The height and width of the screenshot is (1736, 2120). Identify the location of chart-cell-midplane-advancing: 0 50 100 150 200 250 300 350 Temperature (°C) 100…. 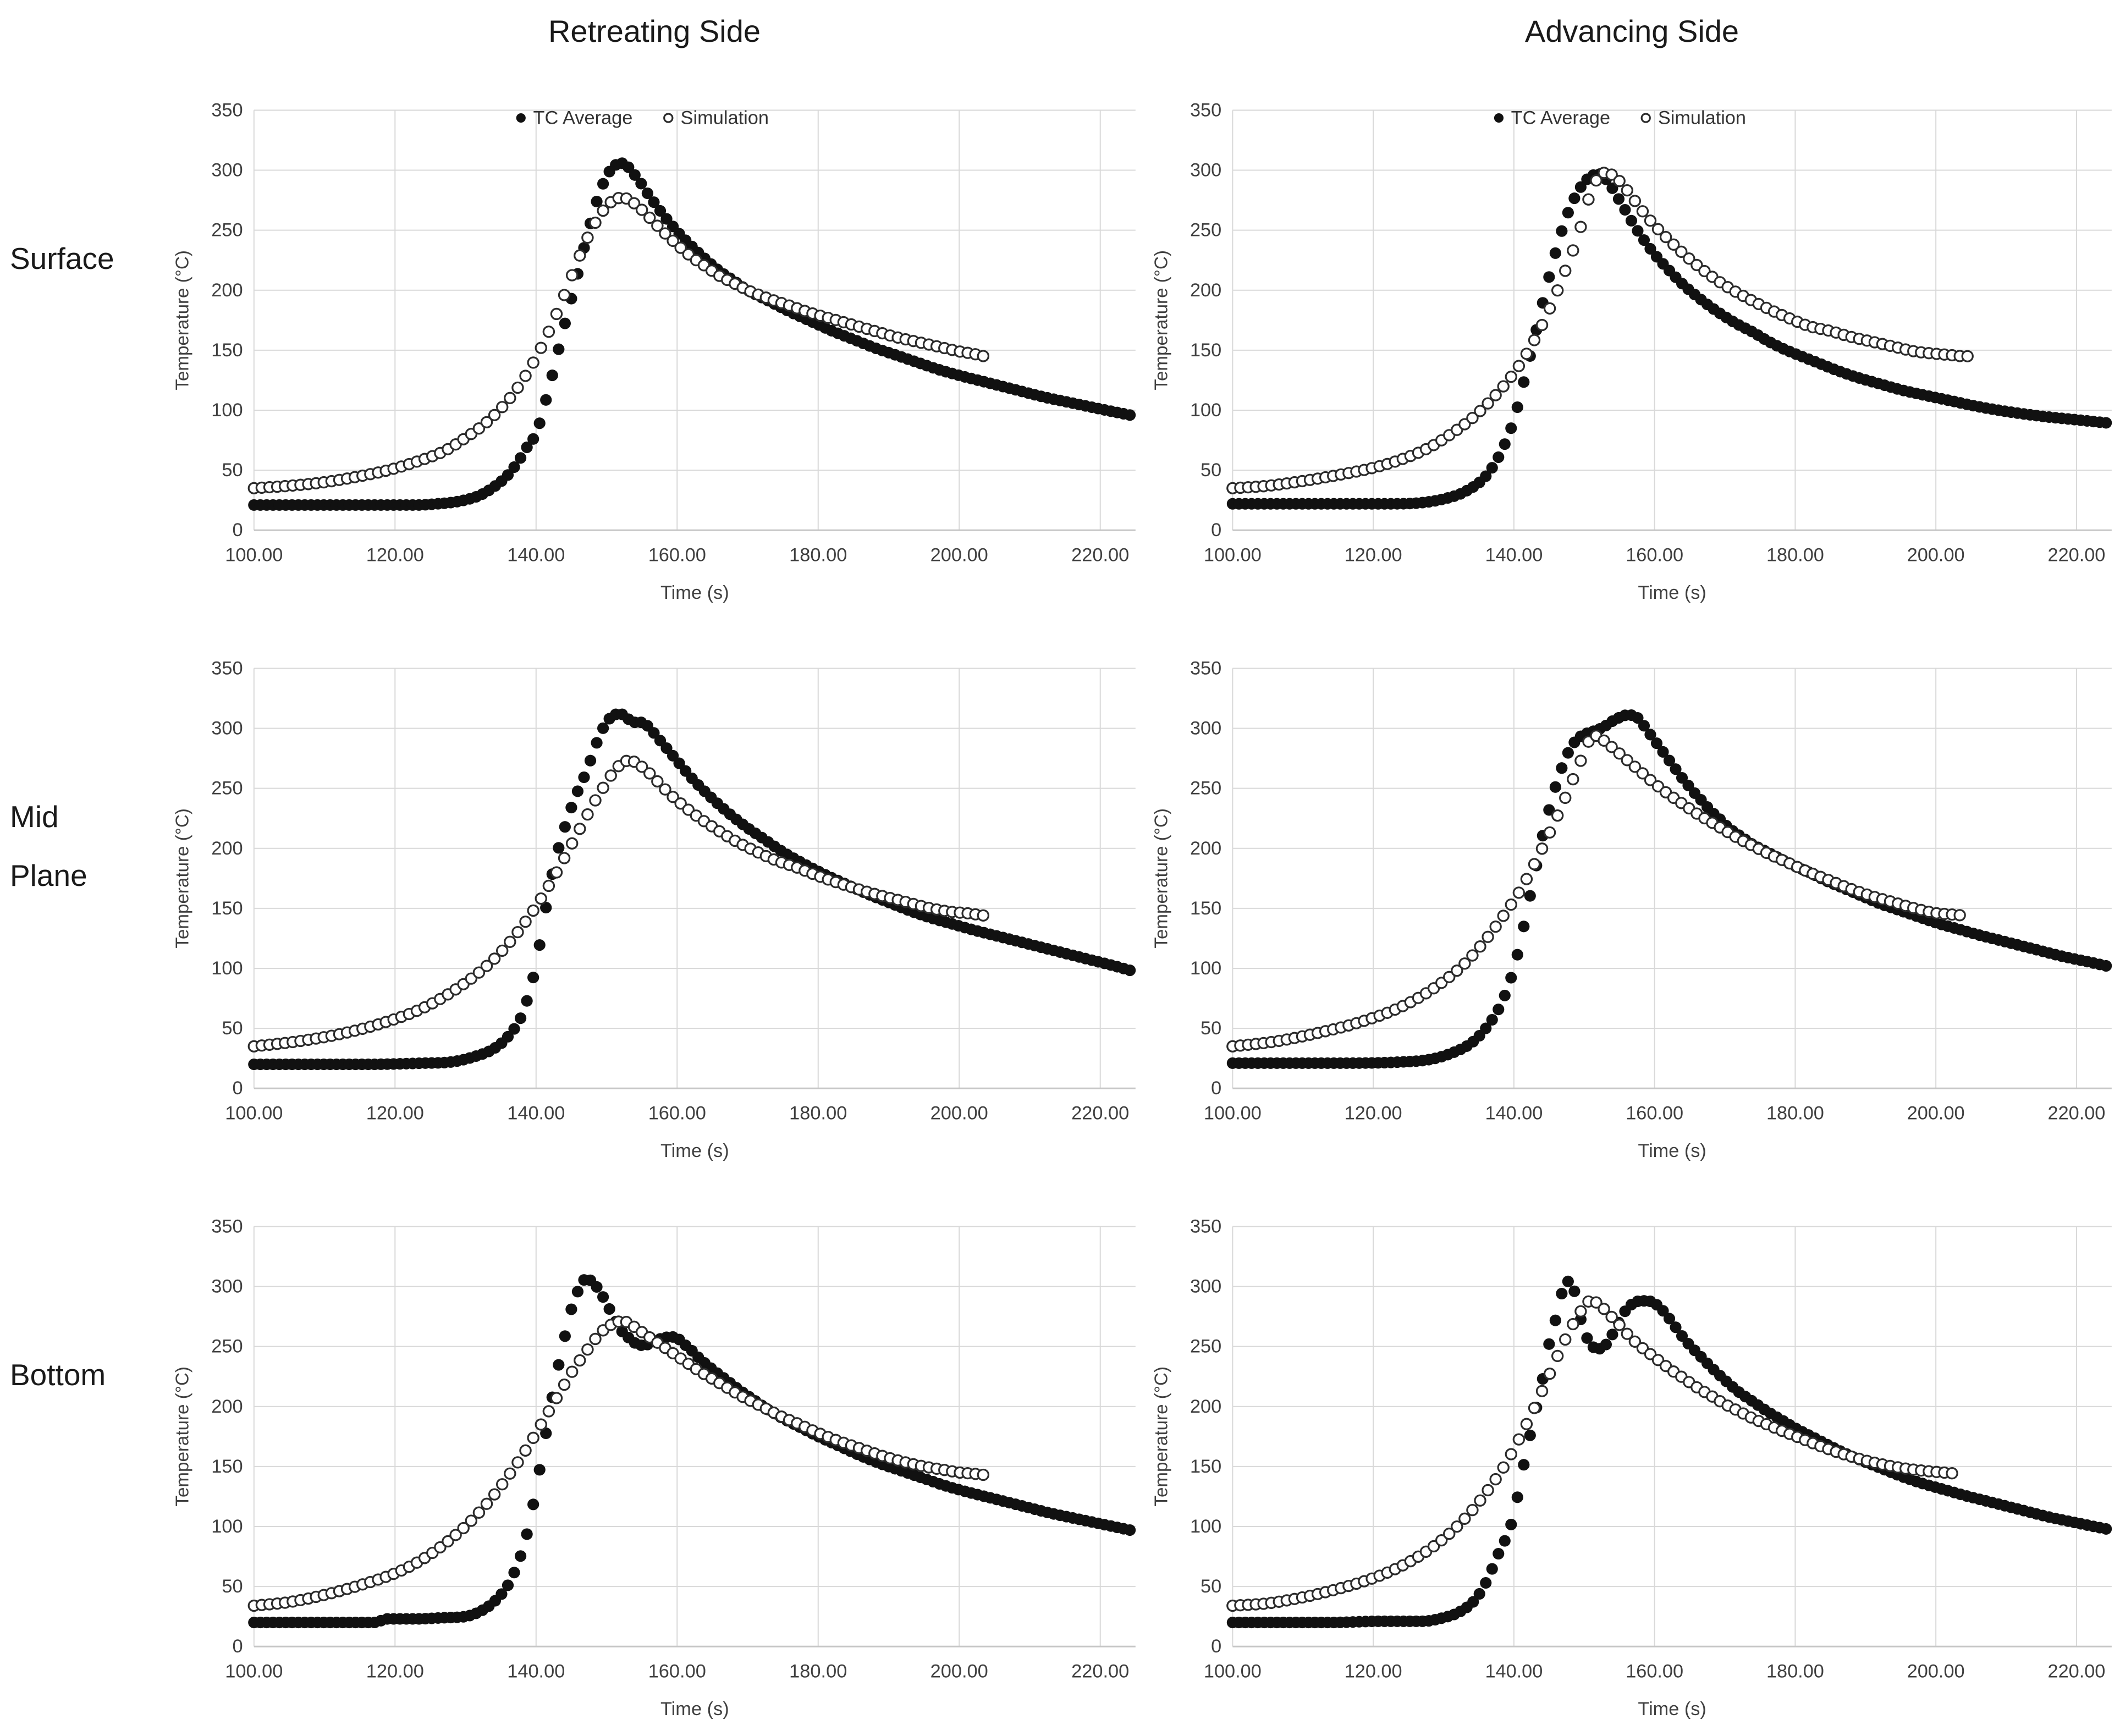
(1632, 899).